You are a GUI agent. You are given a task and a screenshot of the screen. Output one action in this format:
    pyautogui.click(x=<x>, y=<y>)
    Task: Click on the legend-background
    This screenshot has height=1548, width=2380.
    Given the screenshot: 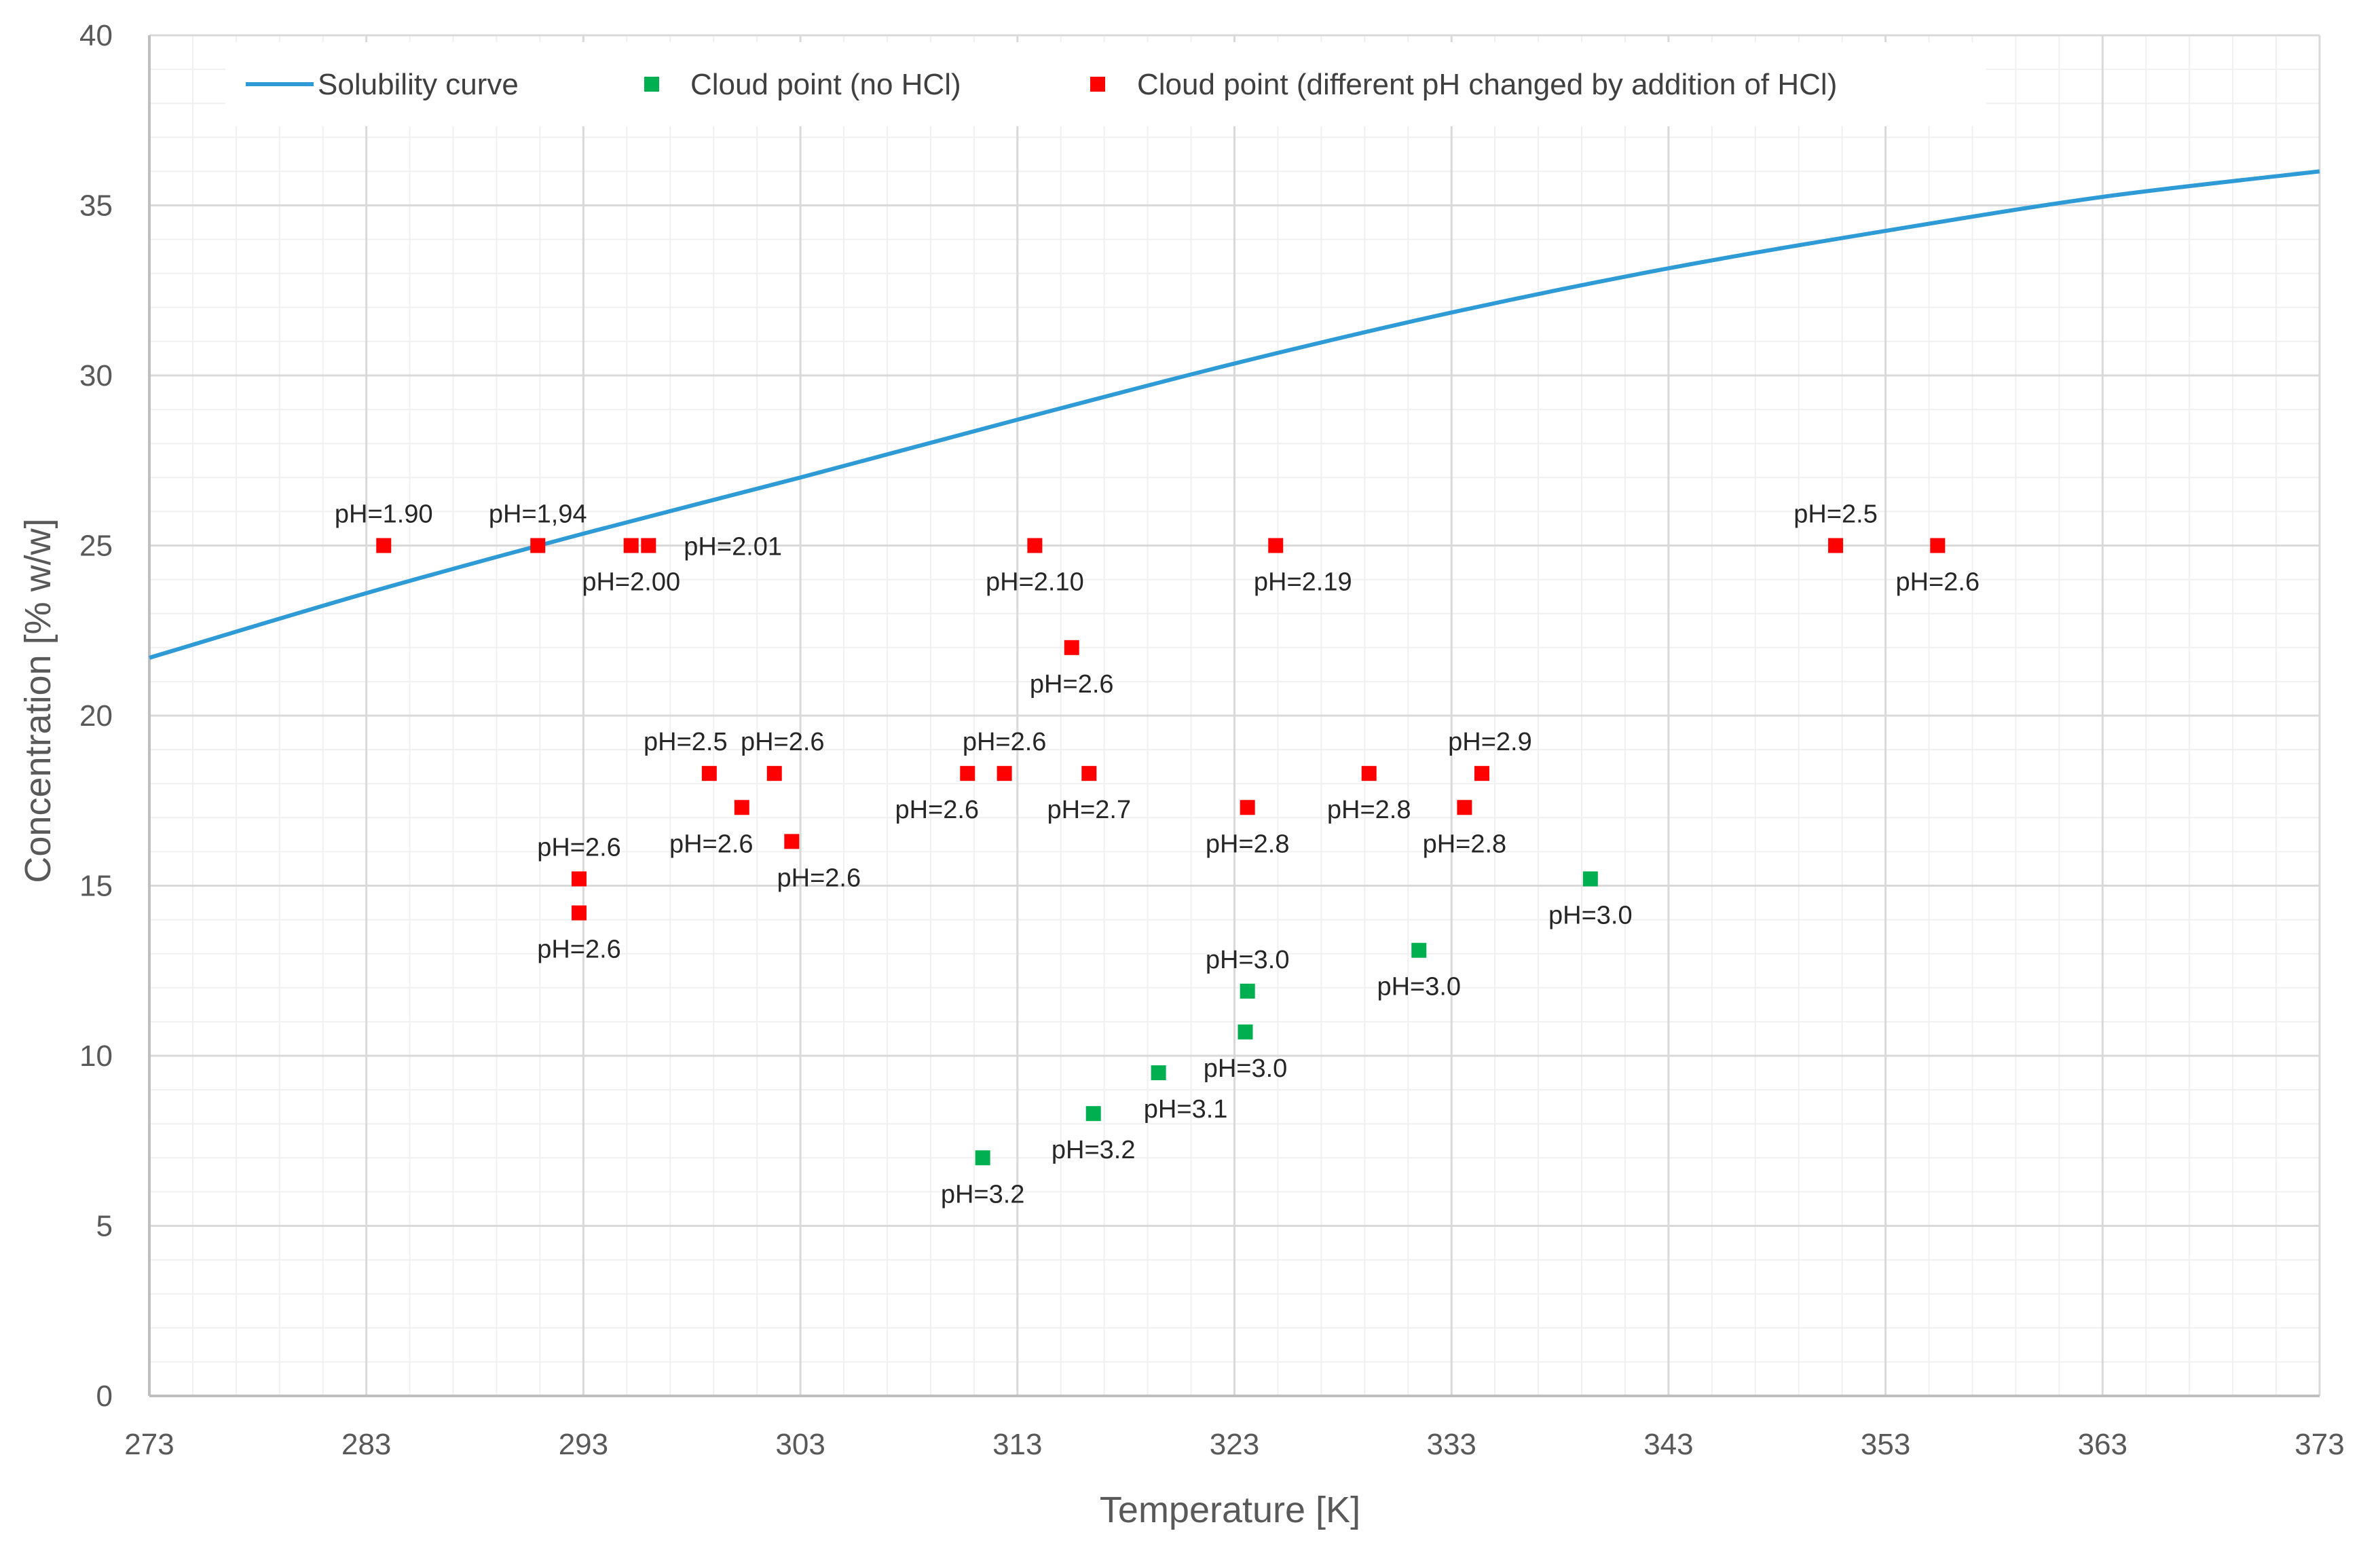 What is the action you would take?
    pyautogui.click(x=1105, y=84)
    